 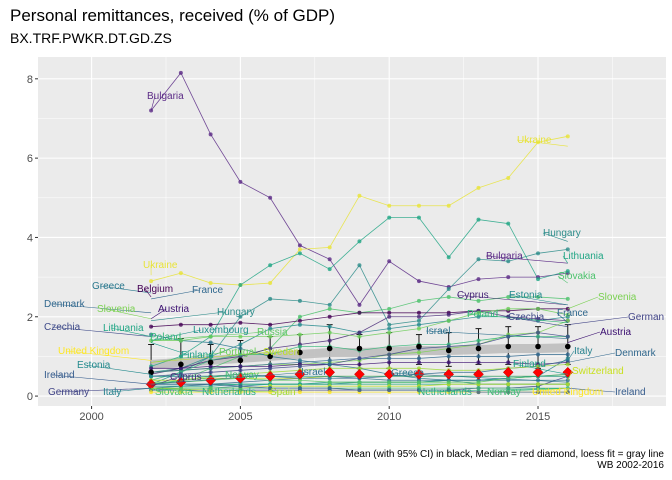 What do you see at coordinates (571, 355) in the screenshot?
I see `leader-right-italy` at bounding box center [571, 355].